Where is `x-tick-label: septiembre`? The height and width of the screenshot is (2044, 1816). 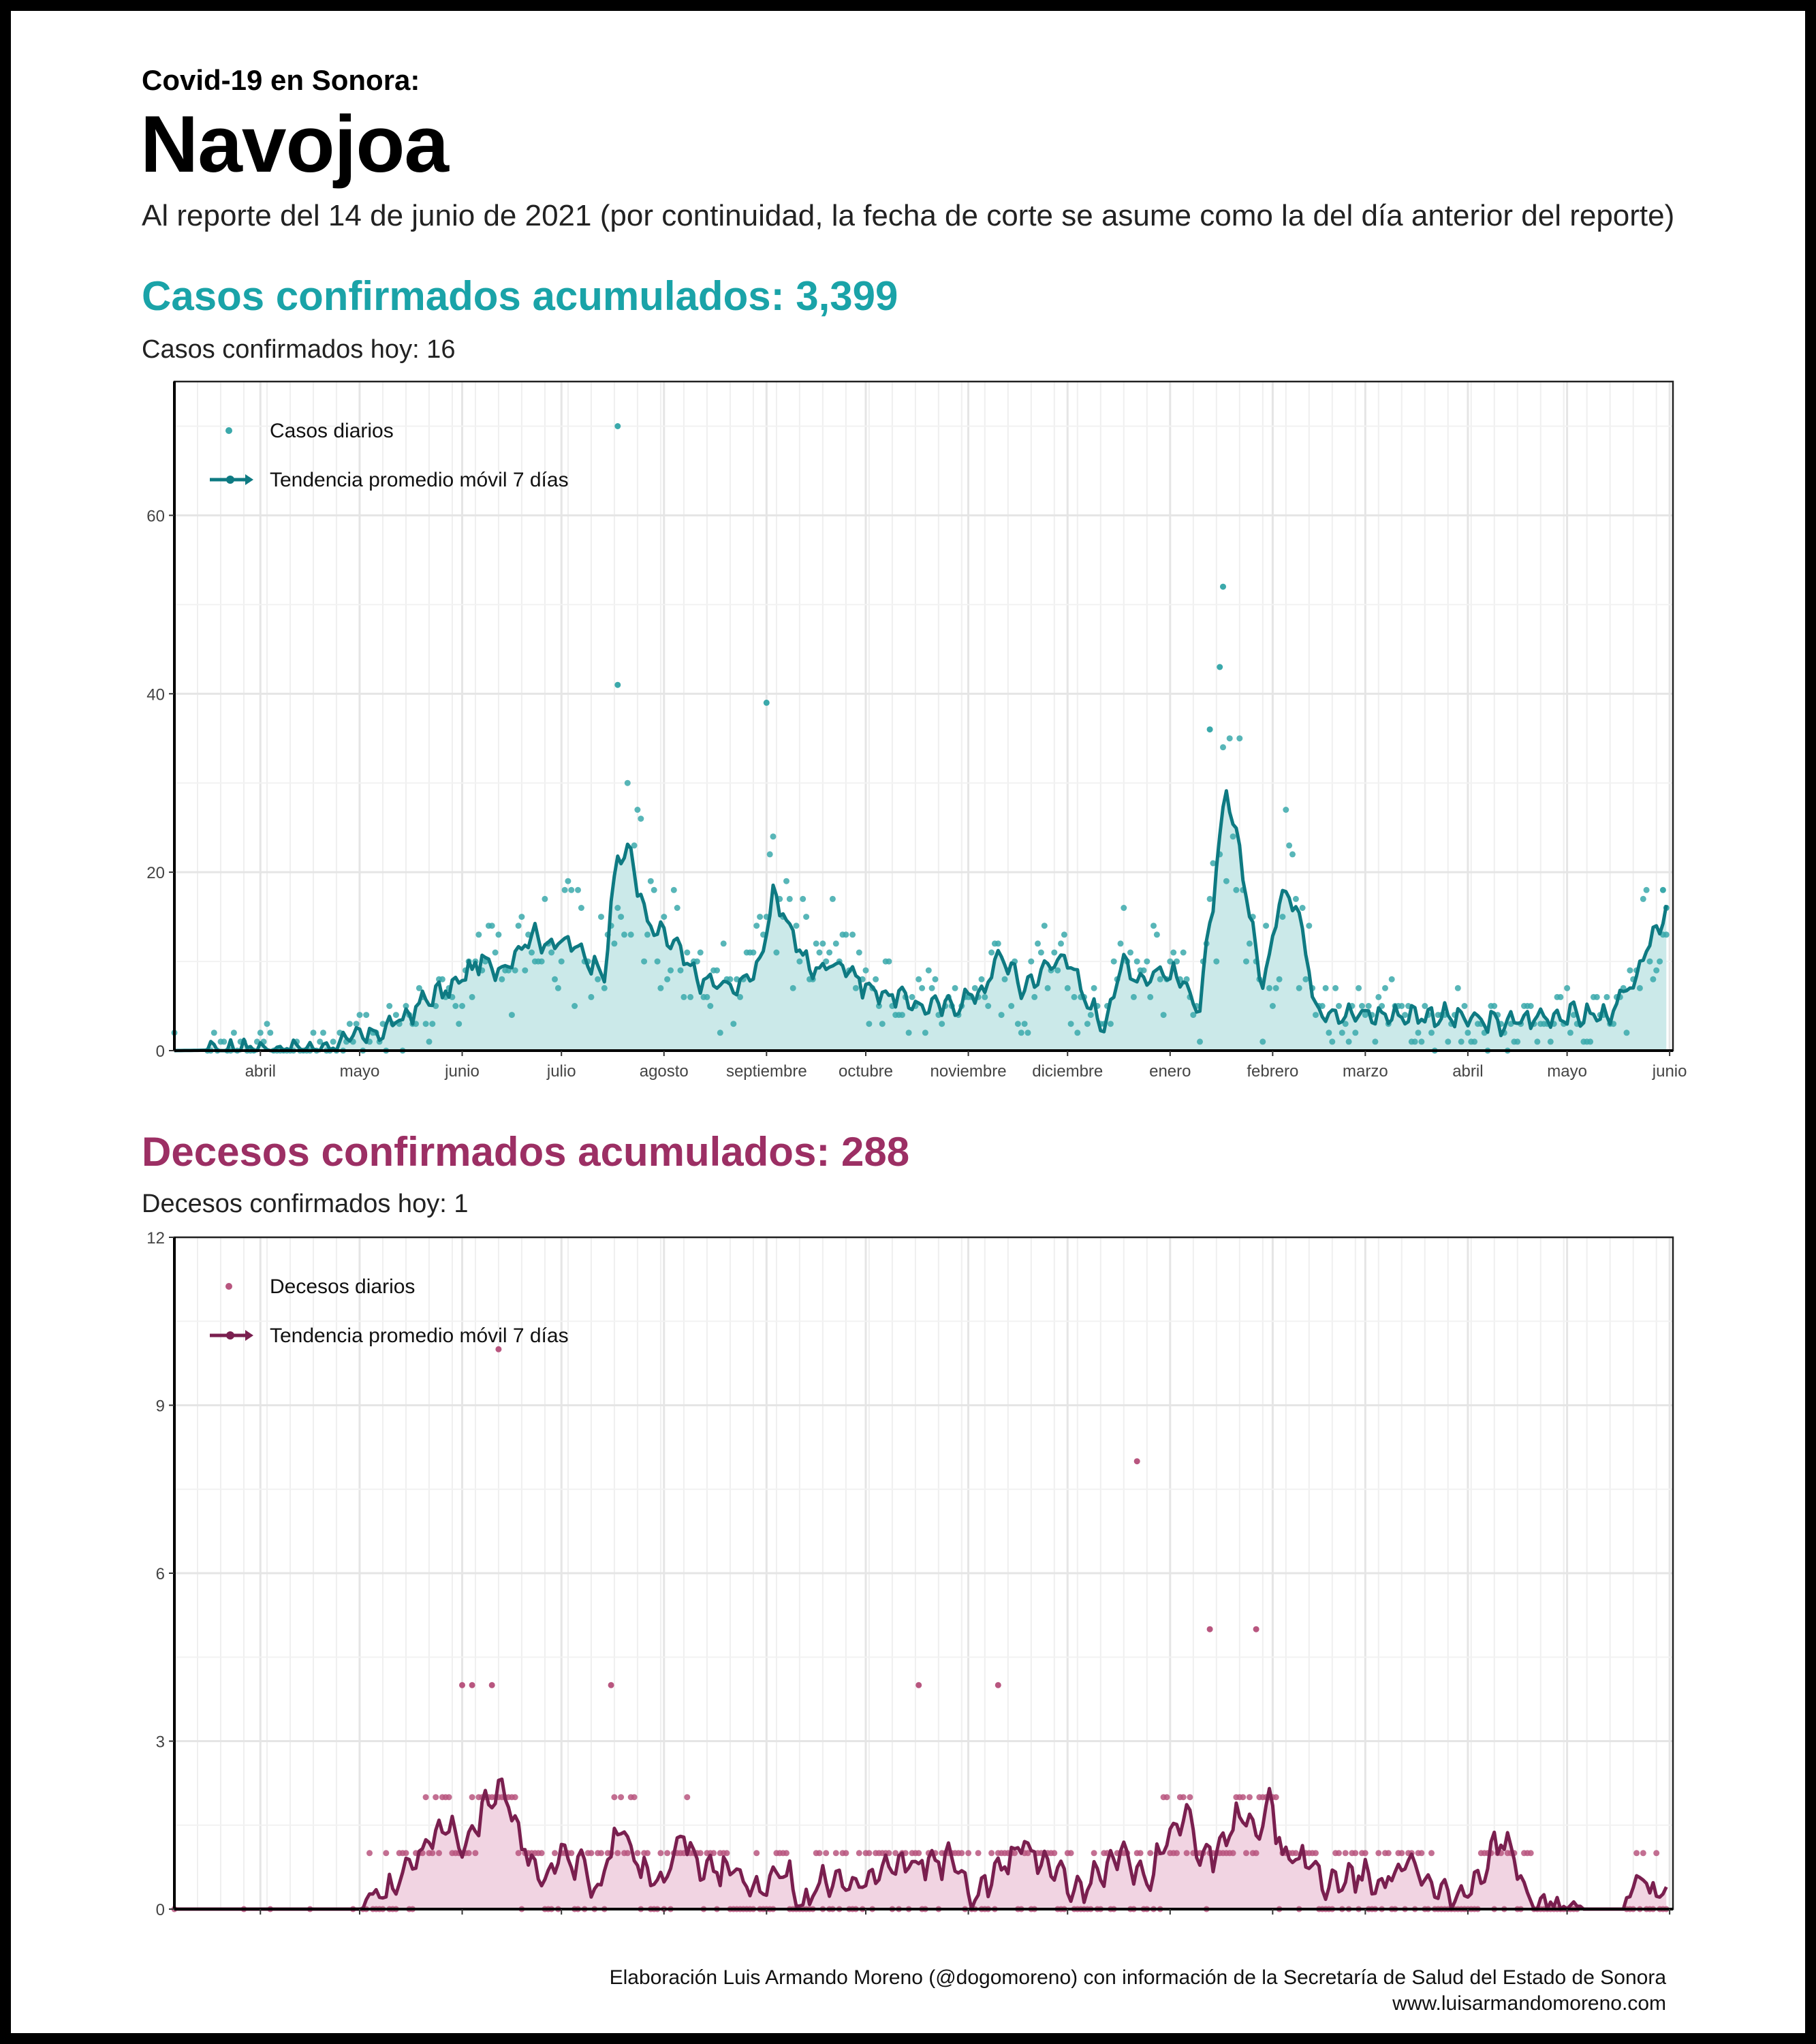
x-tick-label: septiembre is located at coordinates (767, 1071).